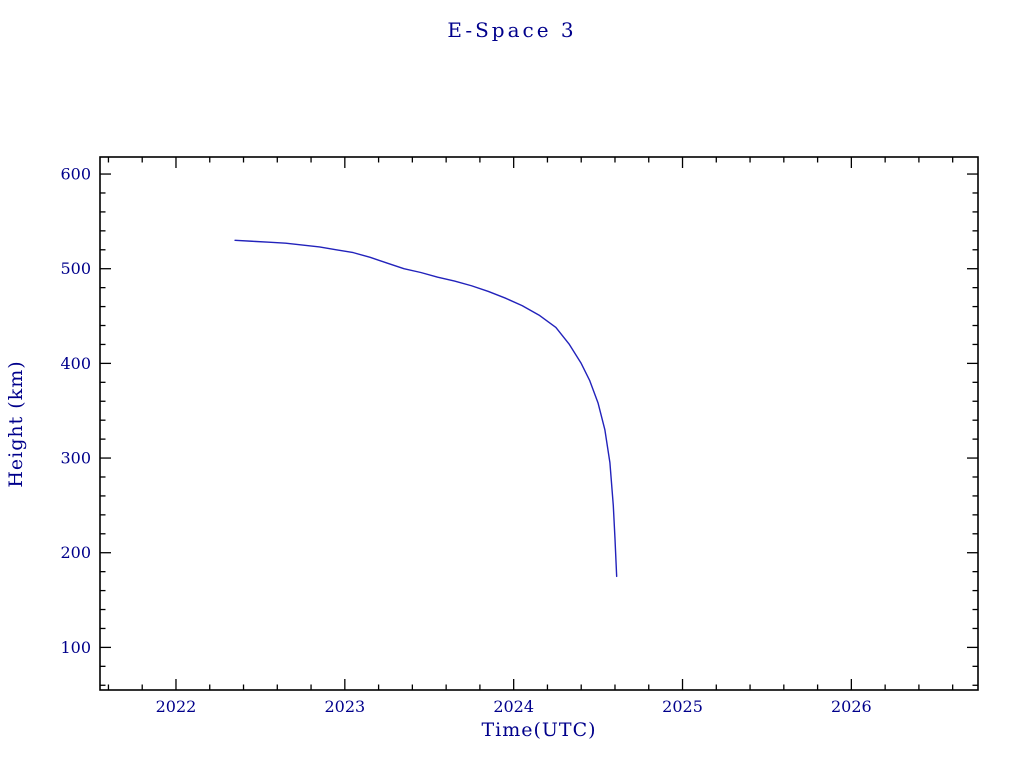  What do you see at coordinates (511, 30) in the screenshot?
I see `chart-title: E-Space 3` at bounding box center [511, 30].